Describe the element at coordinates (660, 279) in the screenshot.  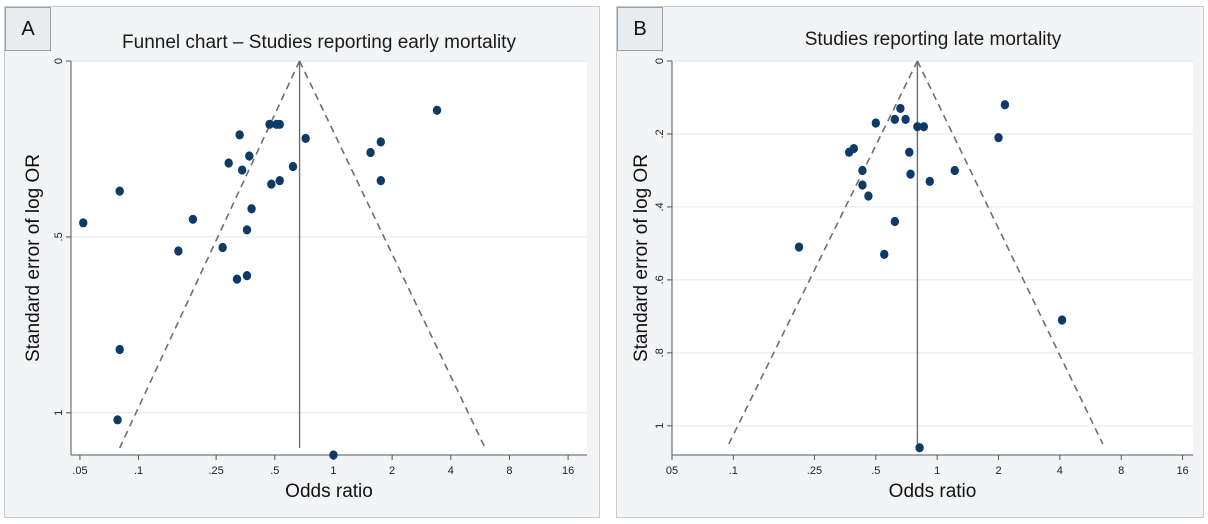
I see `y-tick-label: .6` at that location.